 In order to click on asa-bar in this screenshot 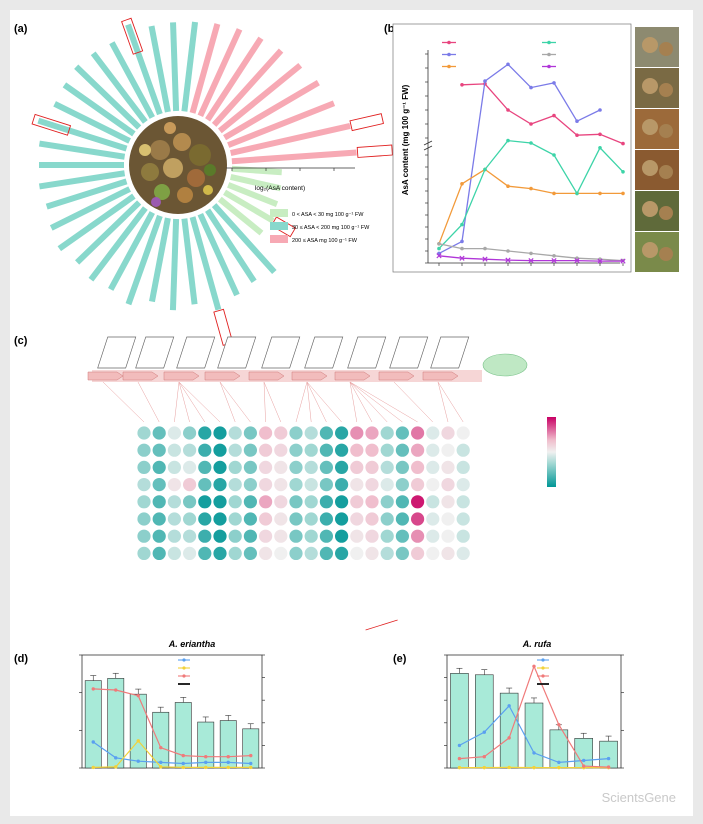, I will do `click(608, 754)`.